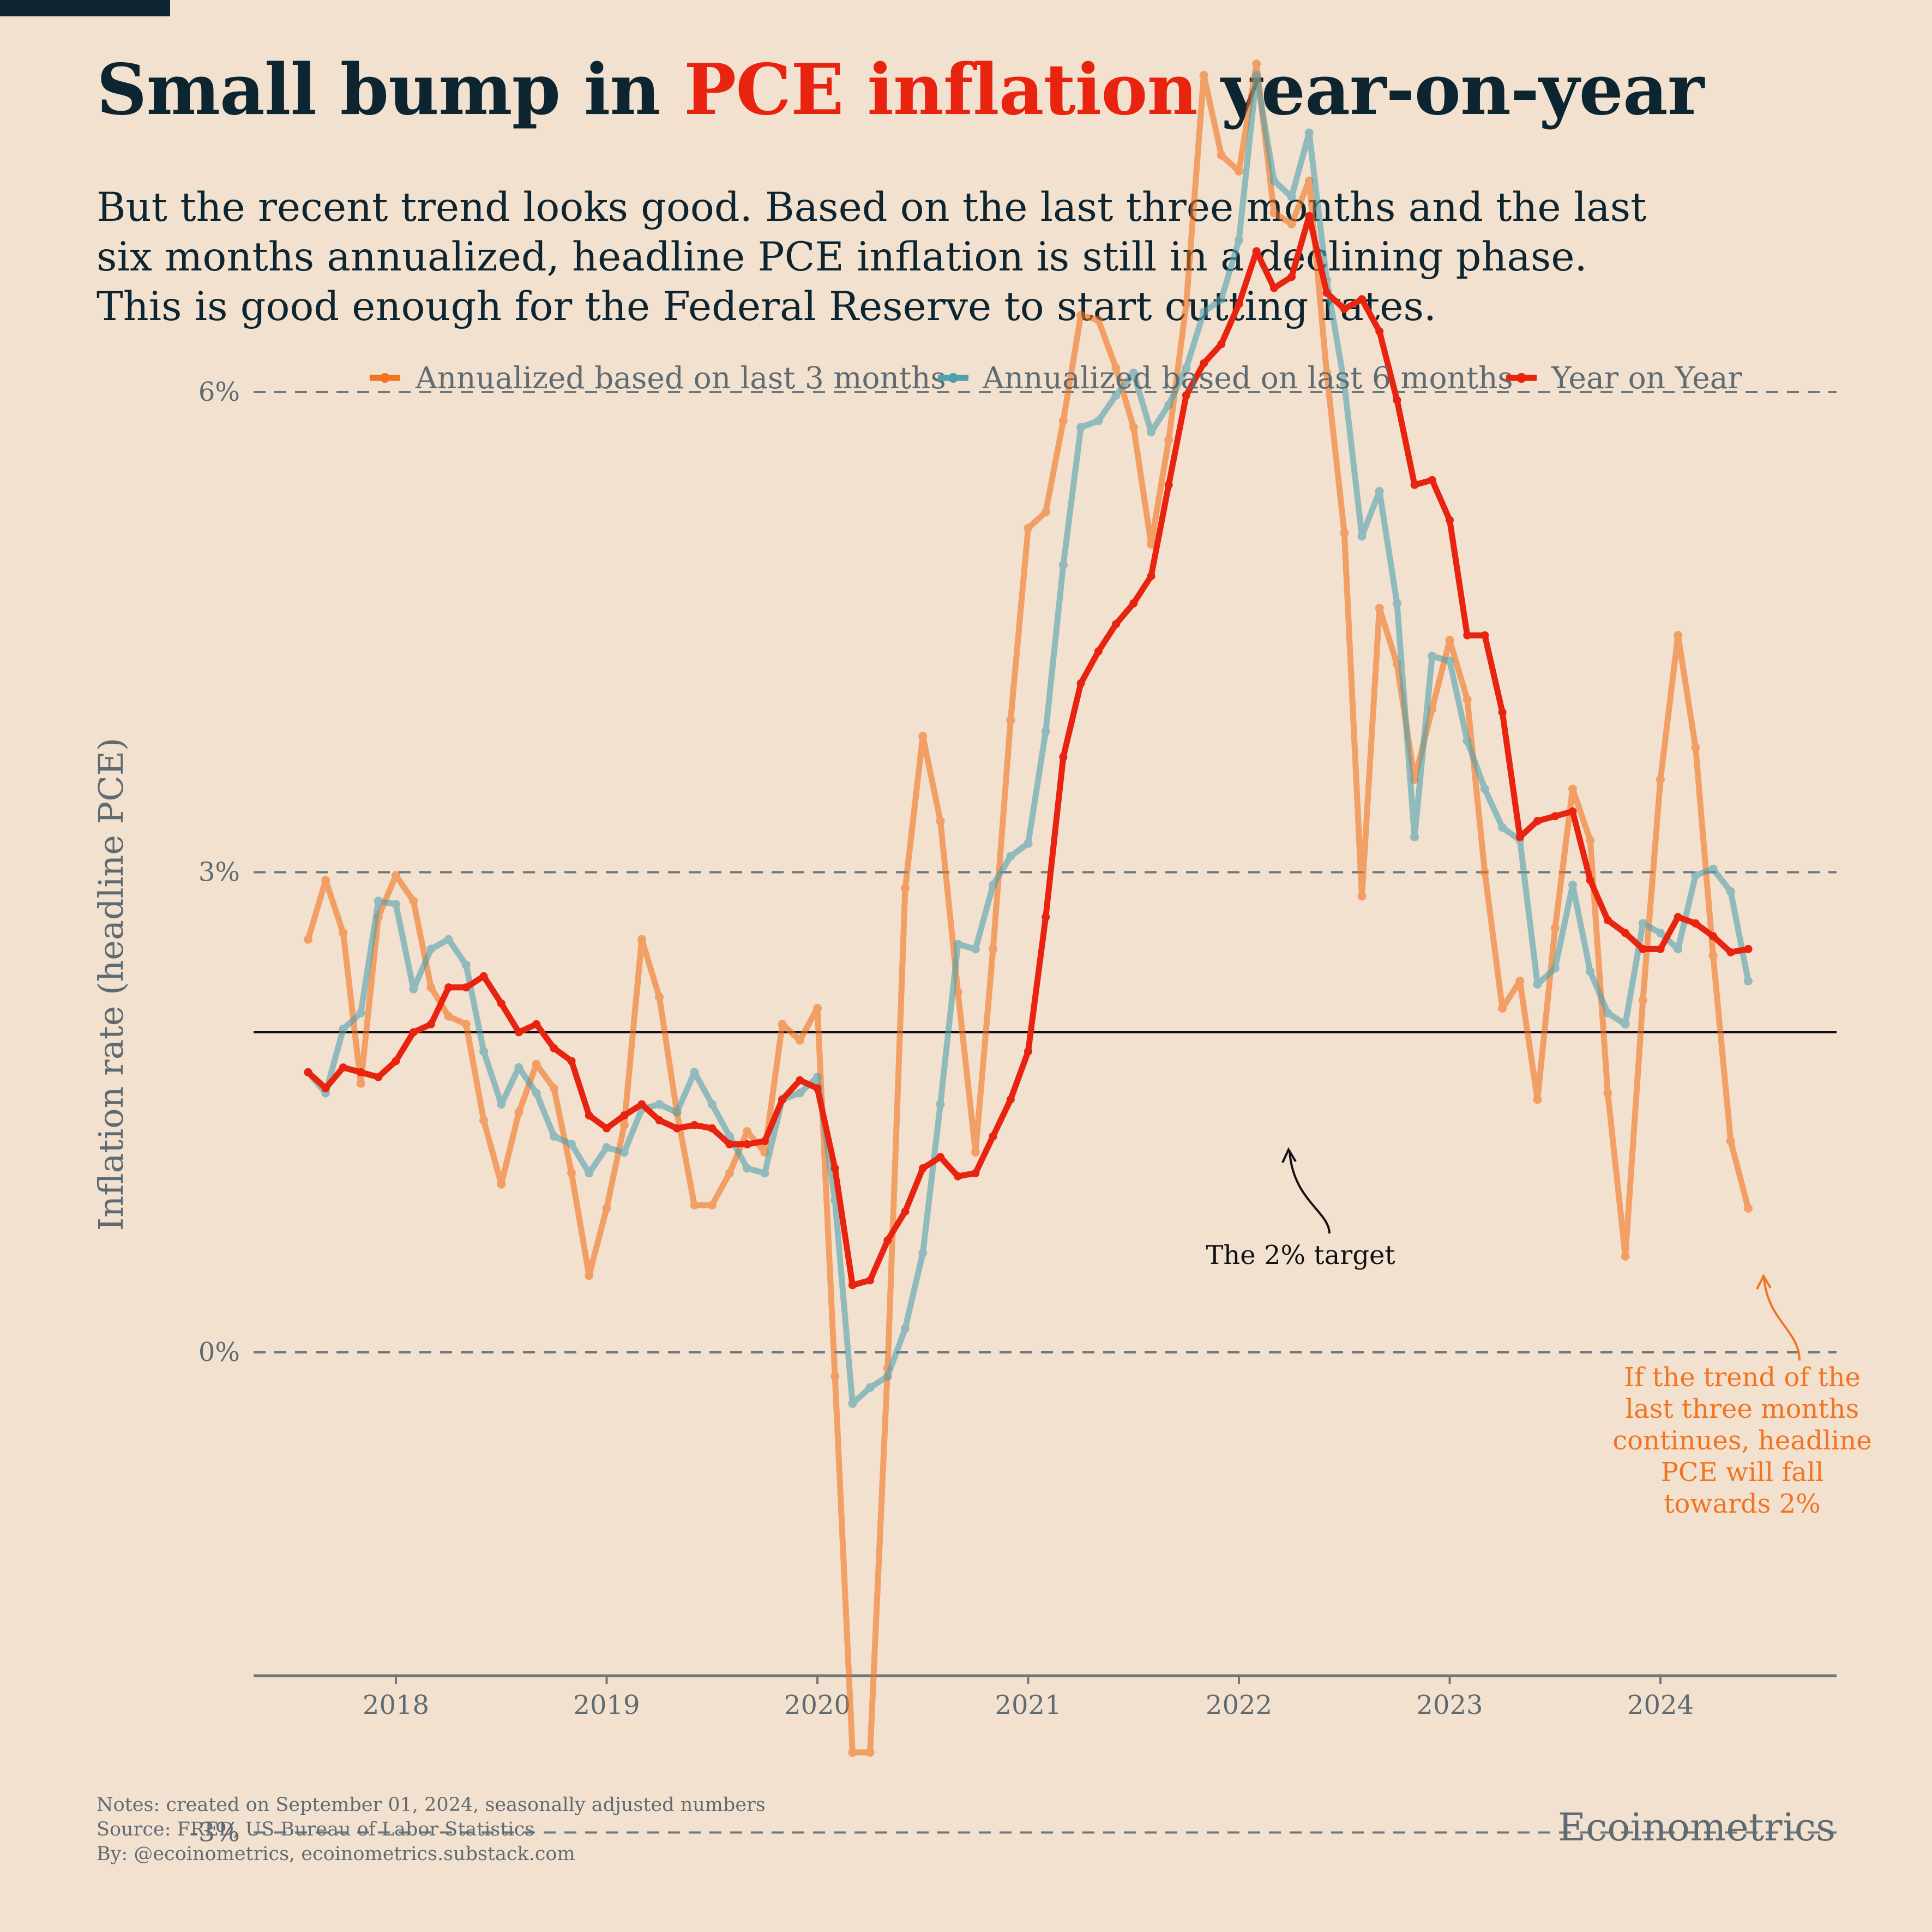 The width and height of the screenshot is (1932, 1932). I want to click on legend-label: Year on Year, so click(1647, 377).